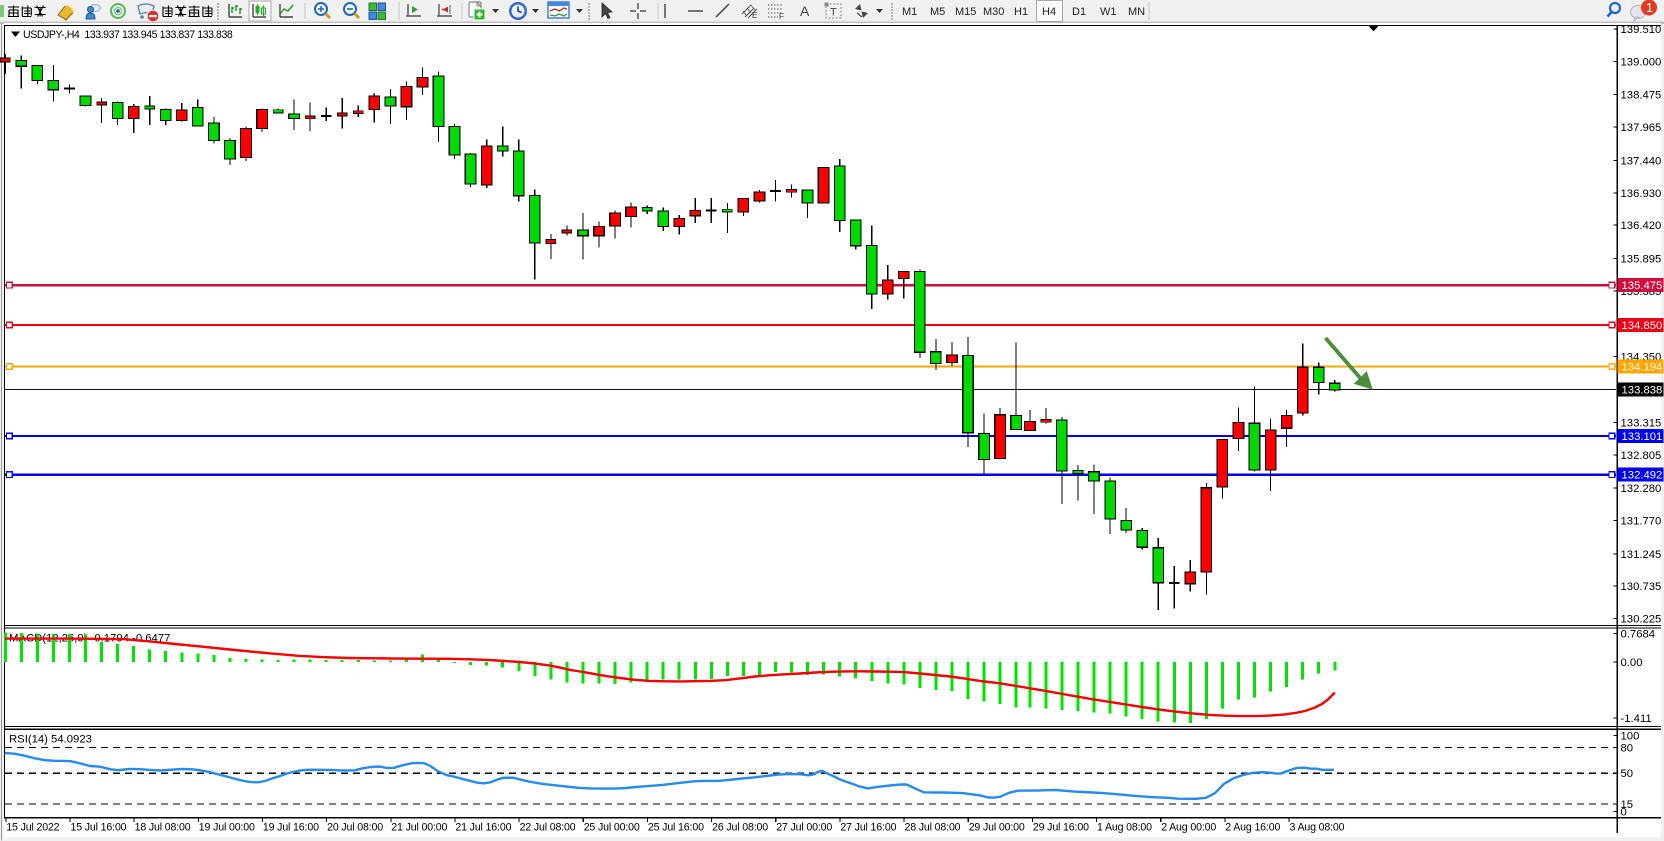 The height and width of the screenshot is (841, 1664). Describe the element at coordinates (1642, 286) in the screenshot. I see `svg-text: 135.475` at that location.